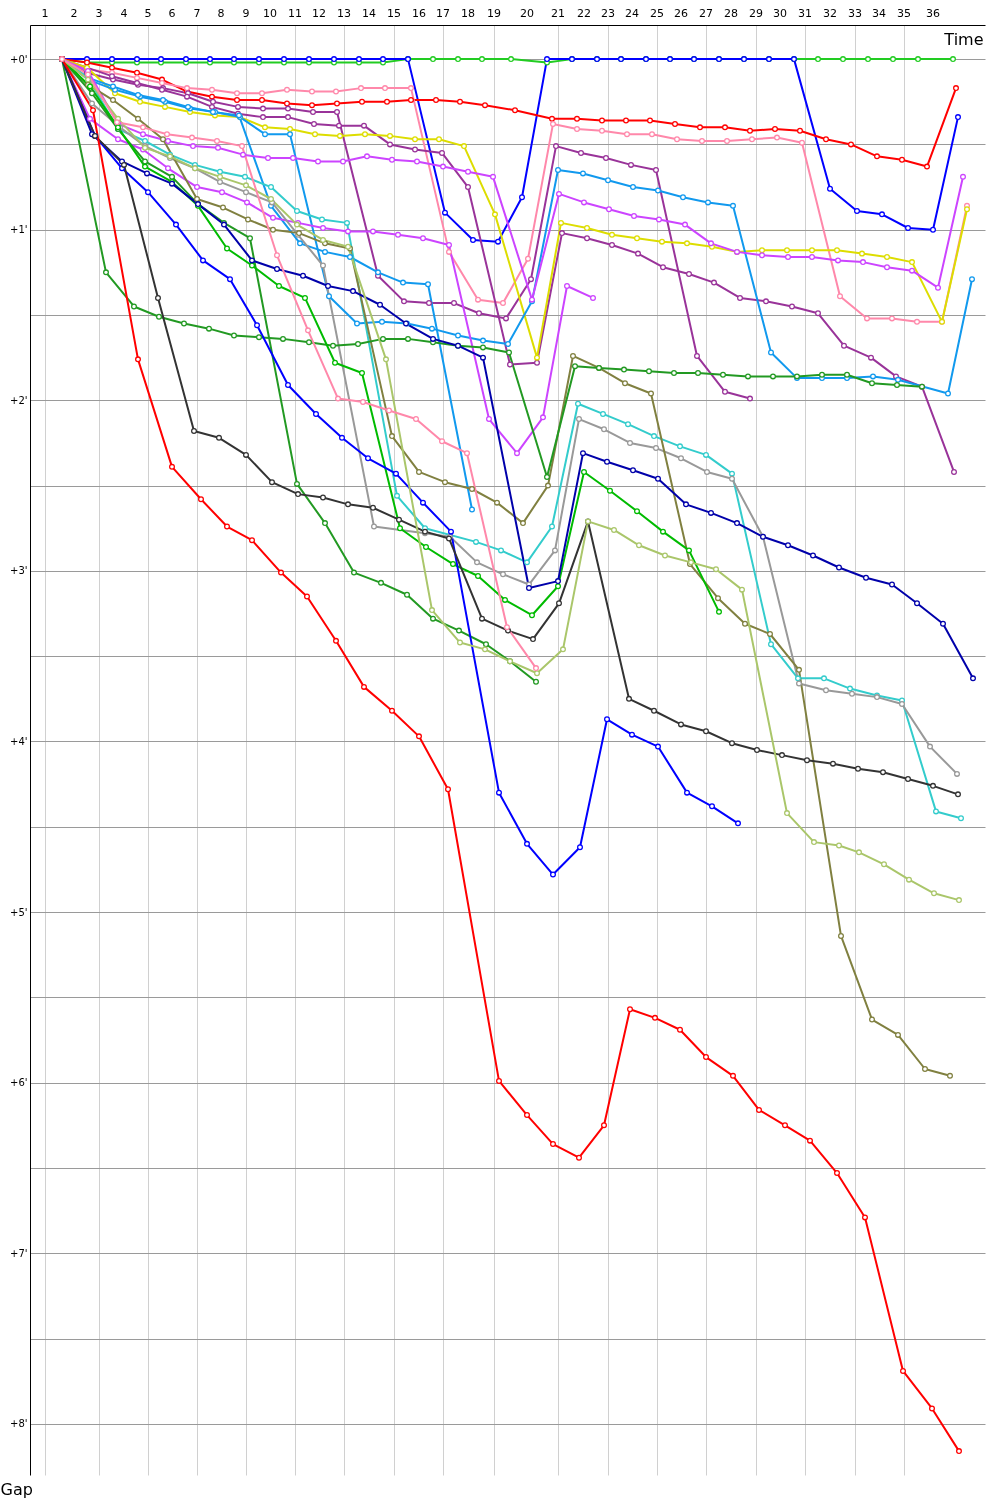  What do you see at coordinates (855, 13) in the screenshot?
I see `x-tick-label: 33` at bounding box center [855, 13].